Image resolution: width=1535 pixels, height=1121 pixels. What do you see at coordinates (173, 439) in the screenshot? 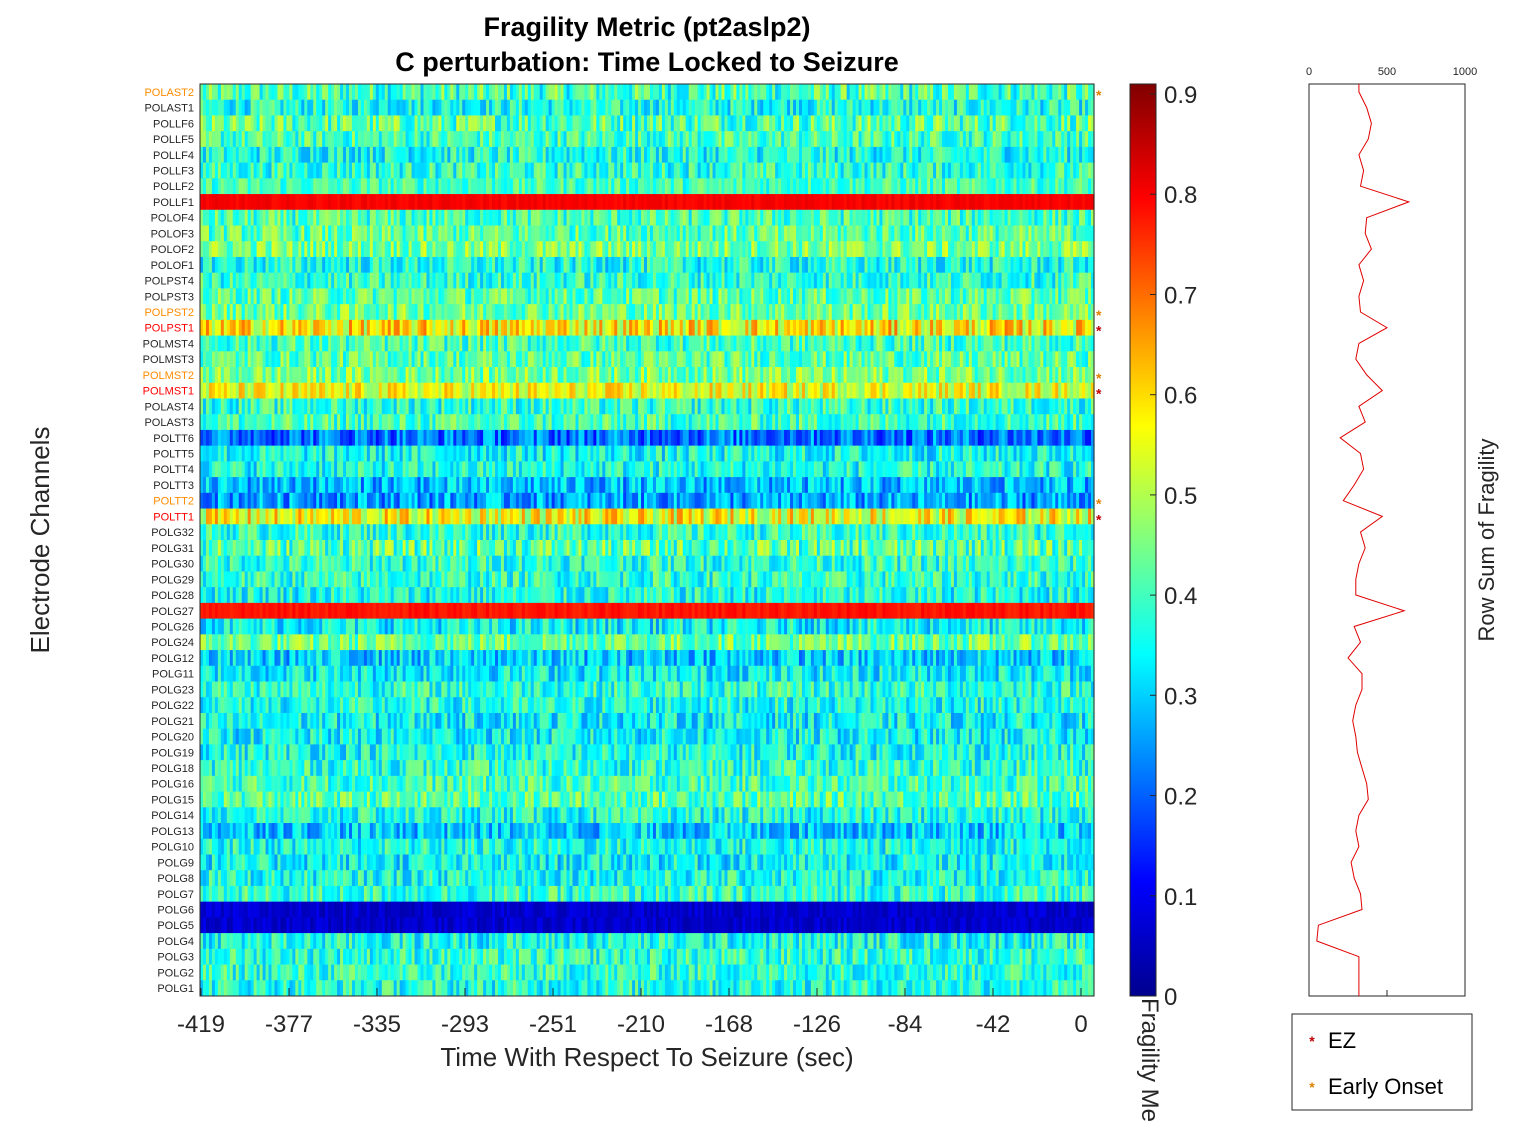
I see `channel-label-poltt6: POLTT6` at bounding box center [173, 439].